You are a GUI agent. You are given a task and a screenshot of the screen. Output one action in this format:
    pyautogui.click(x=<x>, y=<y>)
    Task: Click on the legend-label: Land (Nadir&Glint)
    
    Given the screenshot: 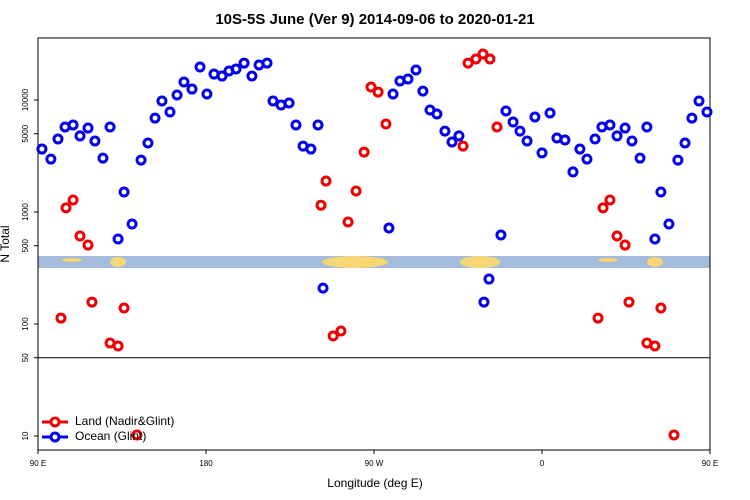 What is the action you would take?
    pyautogui.click(x=124, y=421)
    